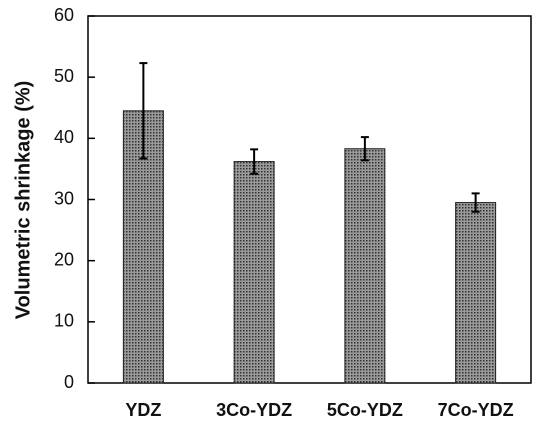 This screenshot has height=428, width=548. Describe the element at coordinates (64, 76) in the screenshot. I see `y-tick-label: 50` at that location.